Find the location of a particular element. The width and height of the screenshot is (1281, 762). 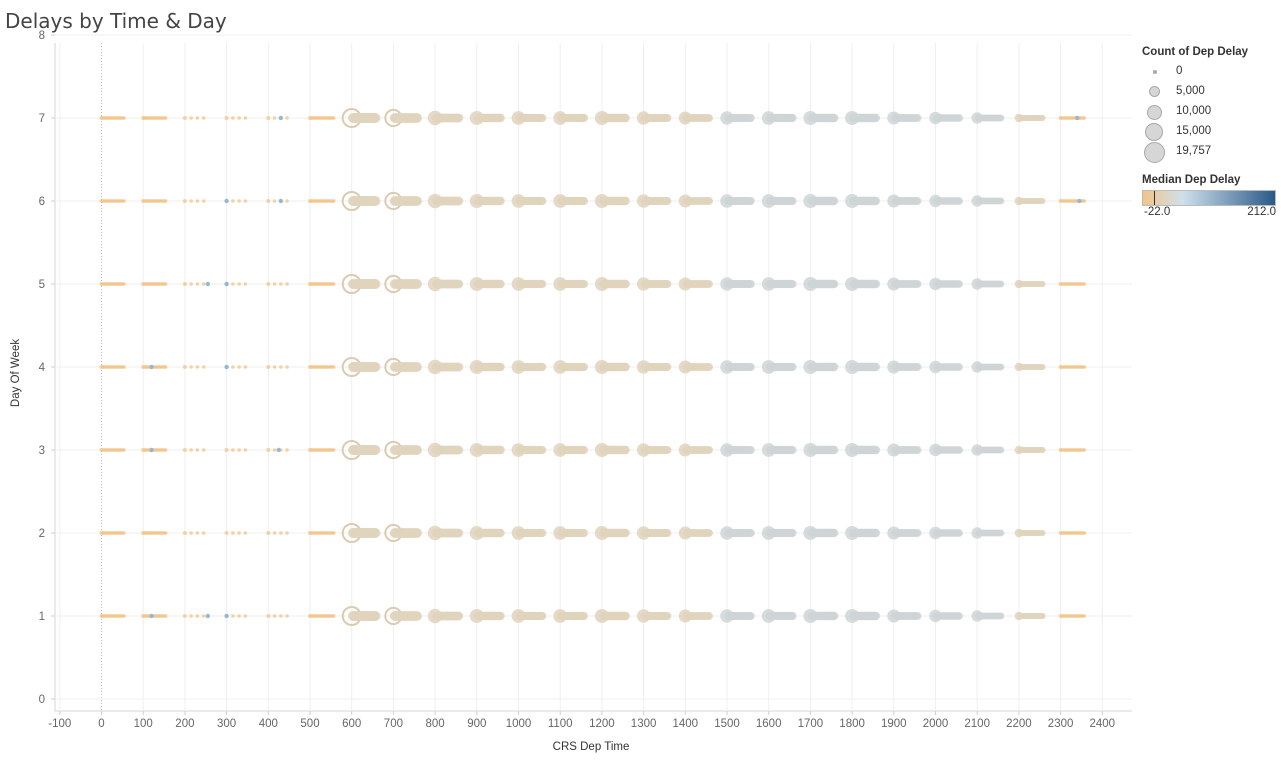

x-tick-label: 1000 is located at coordinates (519, 724).